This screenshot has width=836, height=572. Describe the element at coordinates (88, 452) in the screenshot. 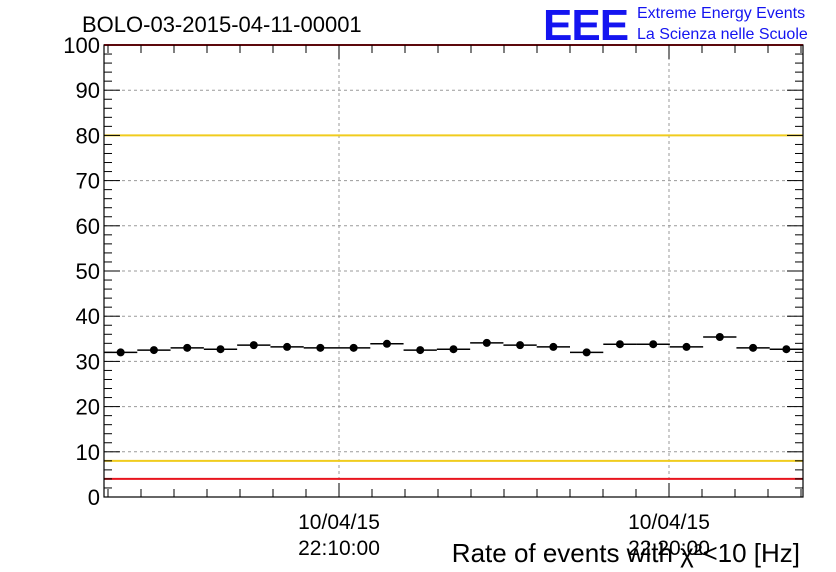

I see `y-tick-label: 10` at that location.